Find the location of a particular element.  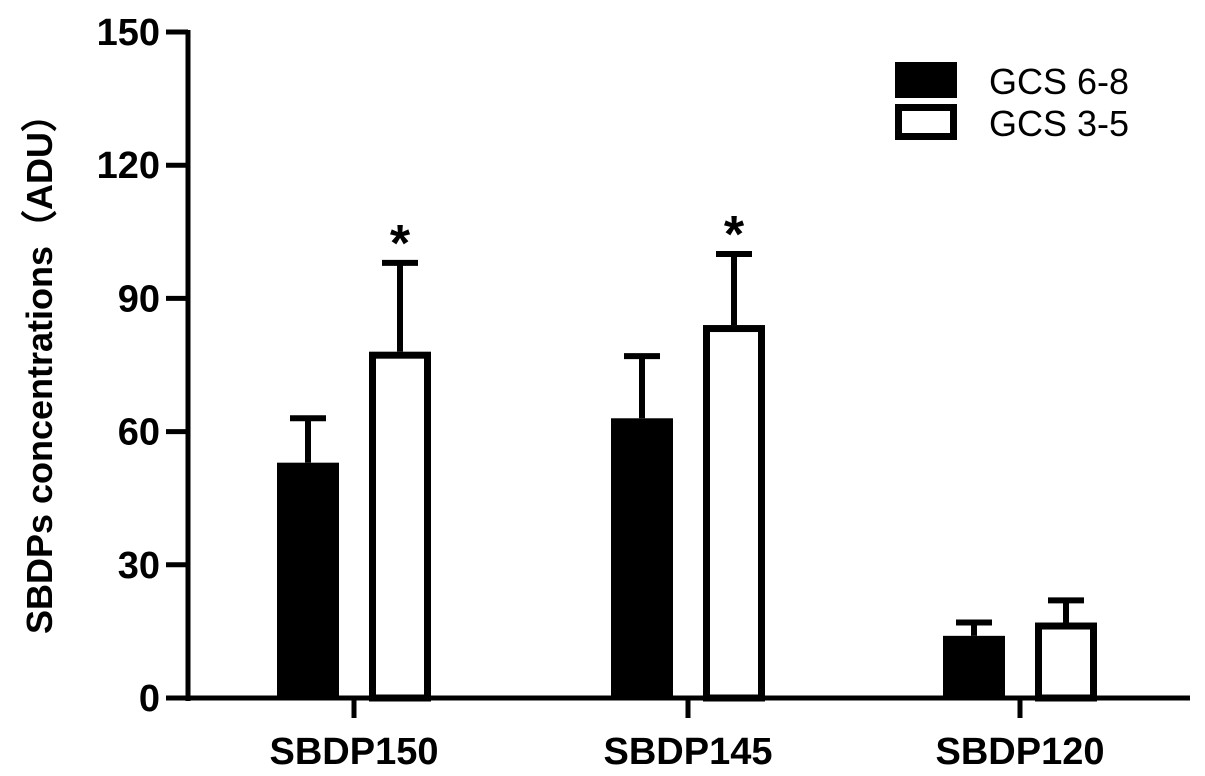

legend-label: GCS 6-8 is located at coordinates (1059, 81).